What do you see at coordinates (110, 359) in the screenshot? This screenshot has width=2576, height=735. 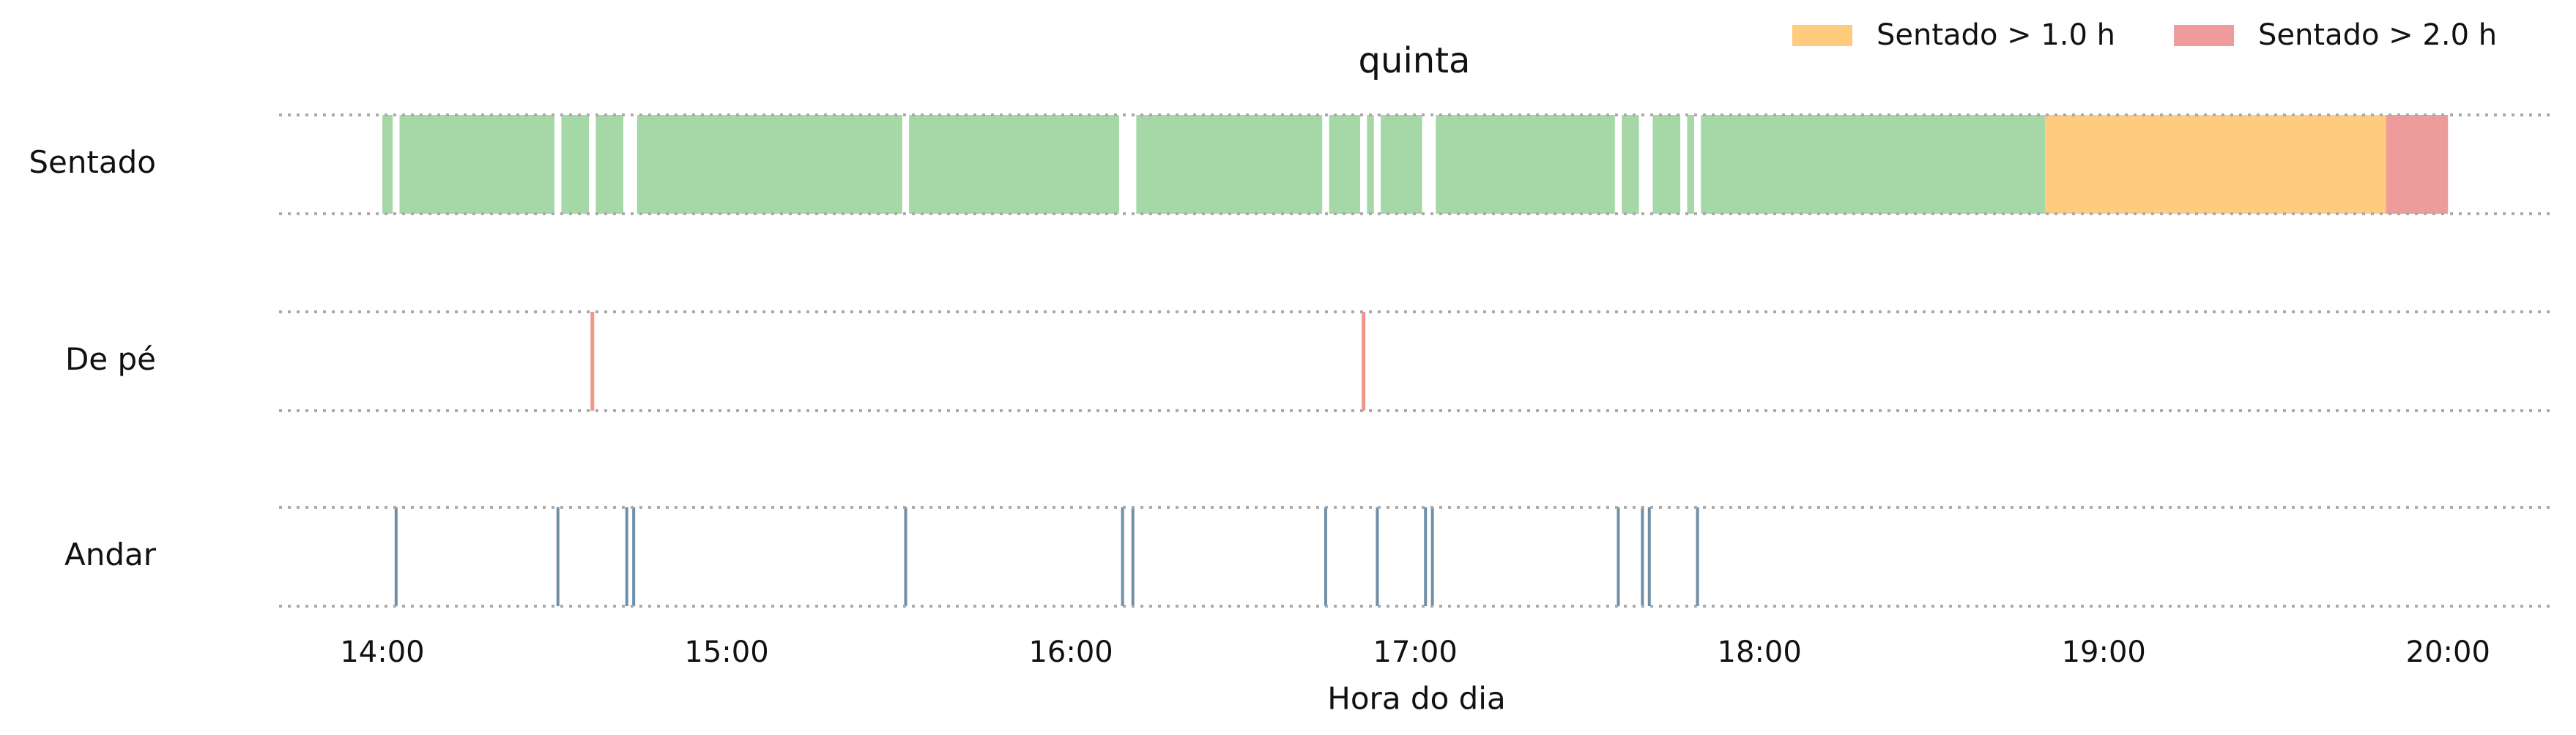 I see `row-label: De pé` at bounding box center [110, 359].